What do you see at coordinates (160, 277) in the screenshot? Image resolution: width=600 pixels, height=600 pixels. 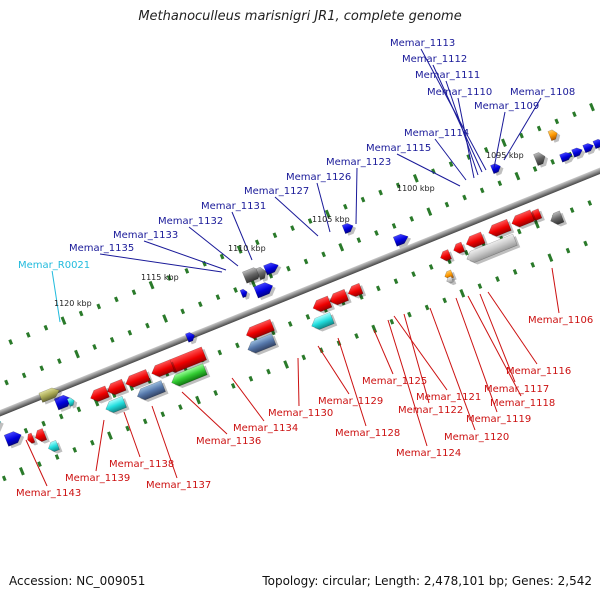 I see `scale-label: 1115 kbp` at bounding box center [160, 277].